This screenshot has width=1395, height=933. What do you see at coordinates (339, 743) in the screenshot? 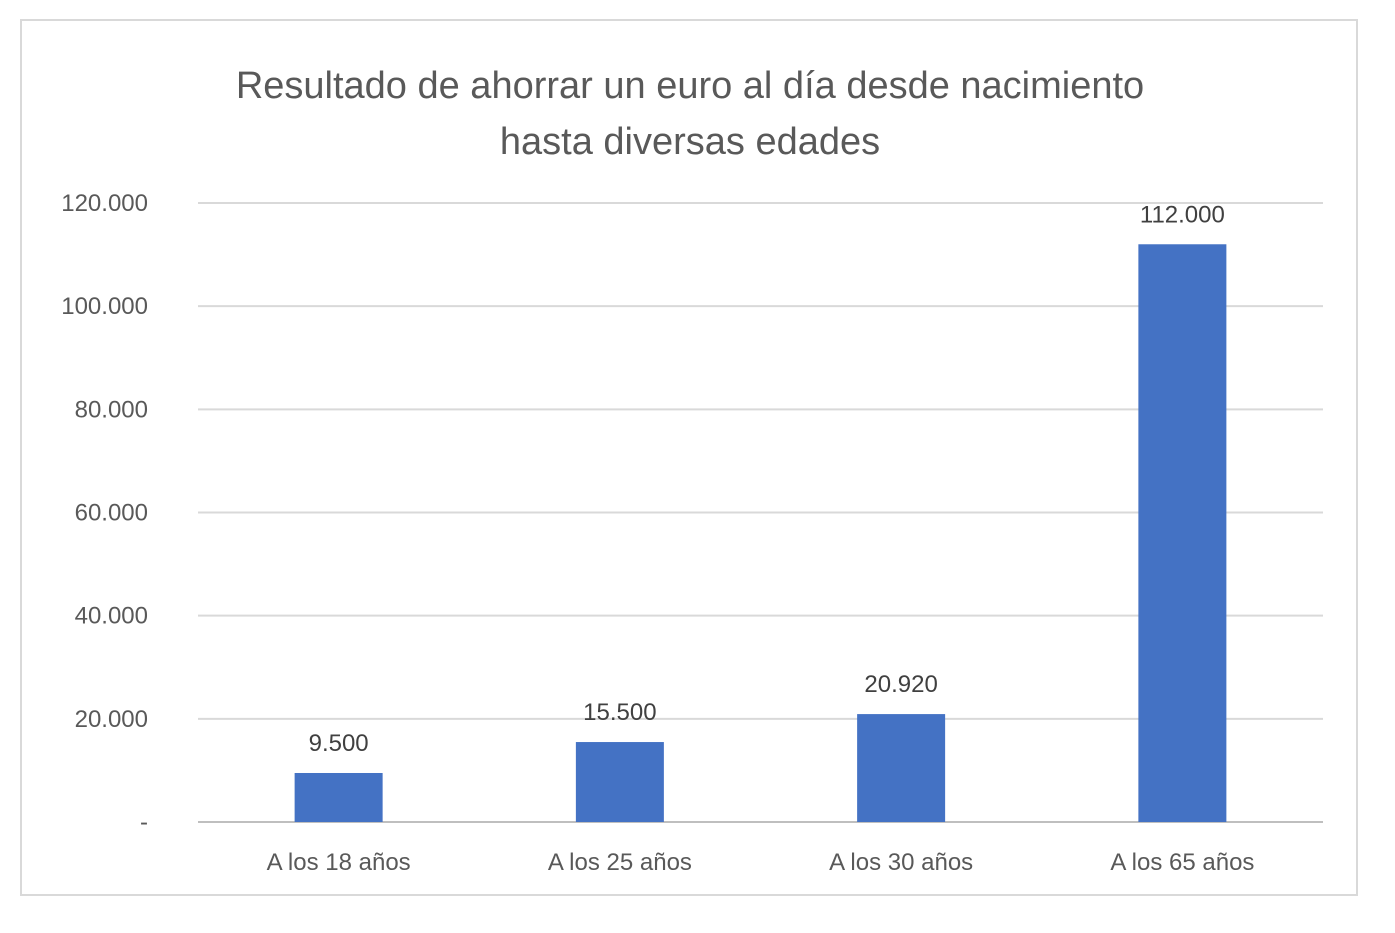
I see `data-label: 9.500` at bounding box center [339, 743].